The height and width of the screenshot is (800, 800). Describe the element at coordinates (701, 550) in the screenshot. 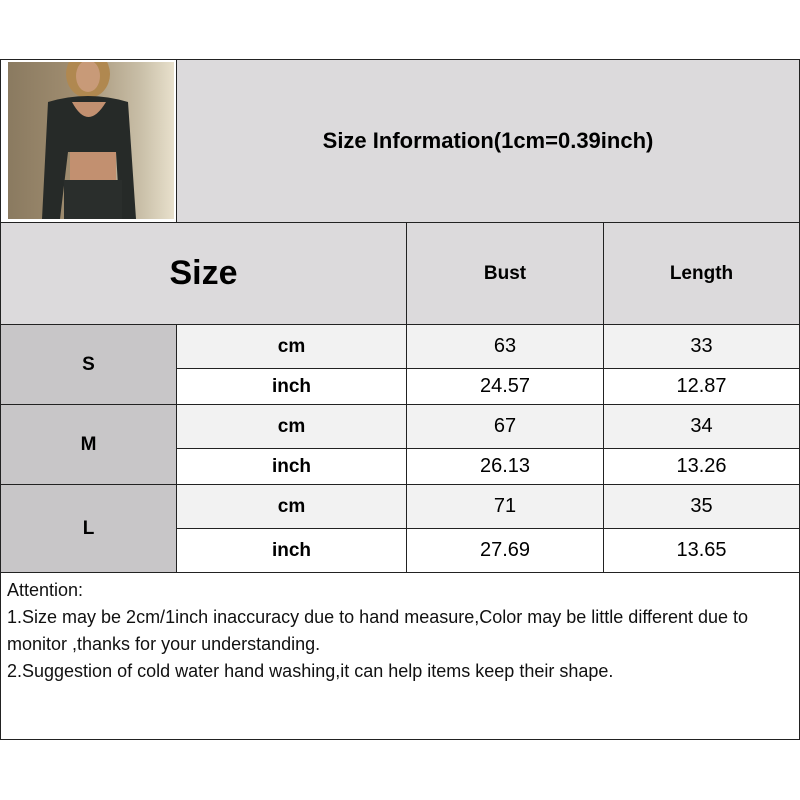

I see `length-value: 13.65` at that location.